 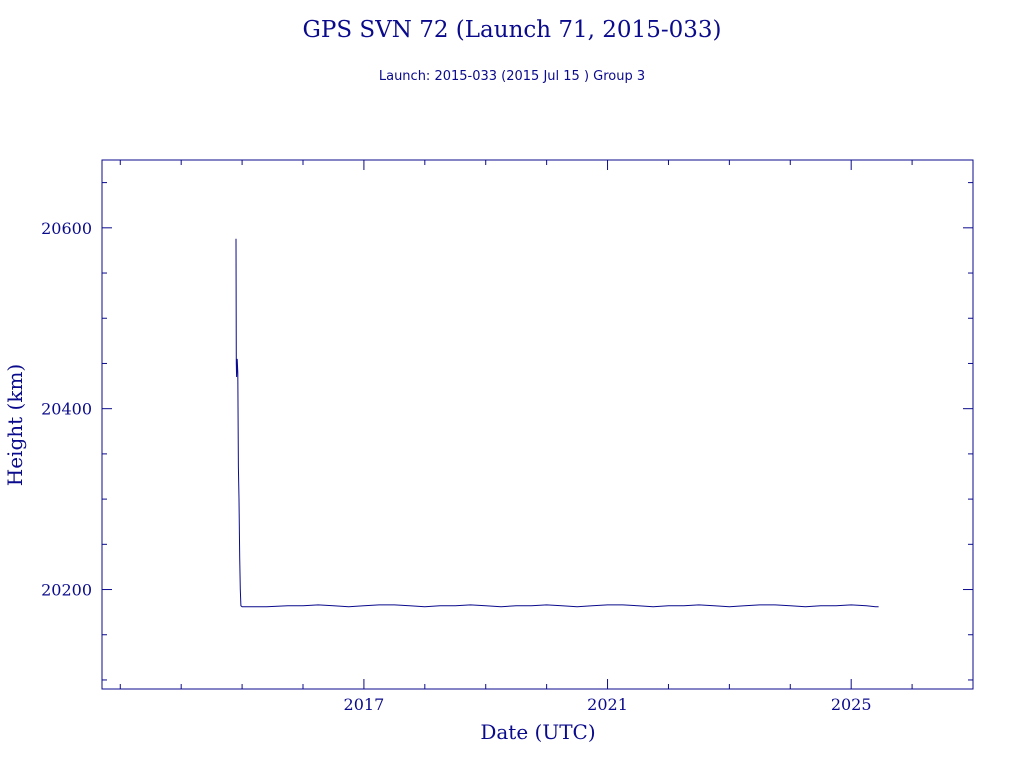 What do you see at coordinates (66, 590) in the screenshot?
I see `y-tick-label: 20200` at bounding box center [66, 590].